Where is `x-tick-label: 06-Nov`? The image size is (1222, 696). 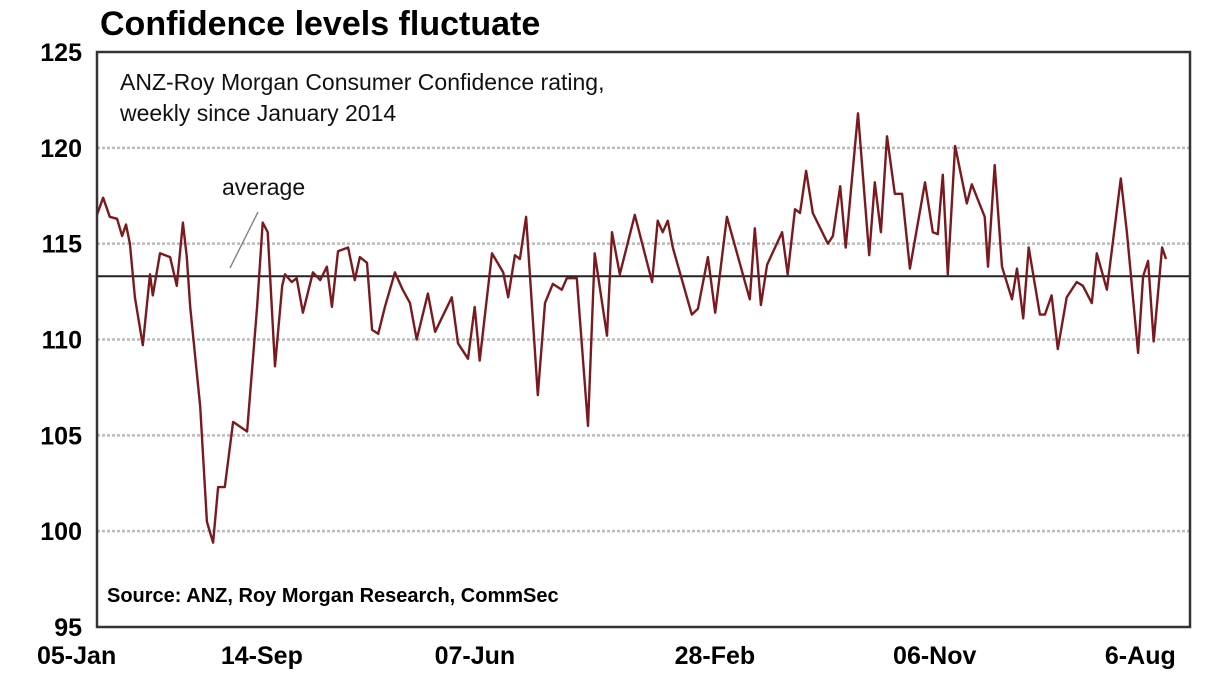 x-tick-label: 06-Nov is located at coordinates (934, 656).